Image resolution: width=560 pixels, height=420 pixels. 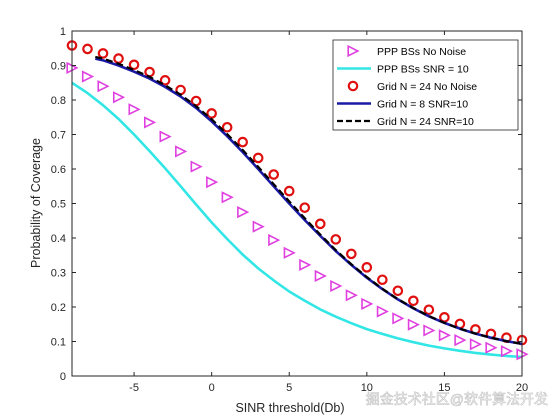 What do you see at coordinates (289, 408) in the screenshot?
I see `x-axis-label: SINR threshold(Db)` at bounding box center [289, 408].